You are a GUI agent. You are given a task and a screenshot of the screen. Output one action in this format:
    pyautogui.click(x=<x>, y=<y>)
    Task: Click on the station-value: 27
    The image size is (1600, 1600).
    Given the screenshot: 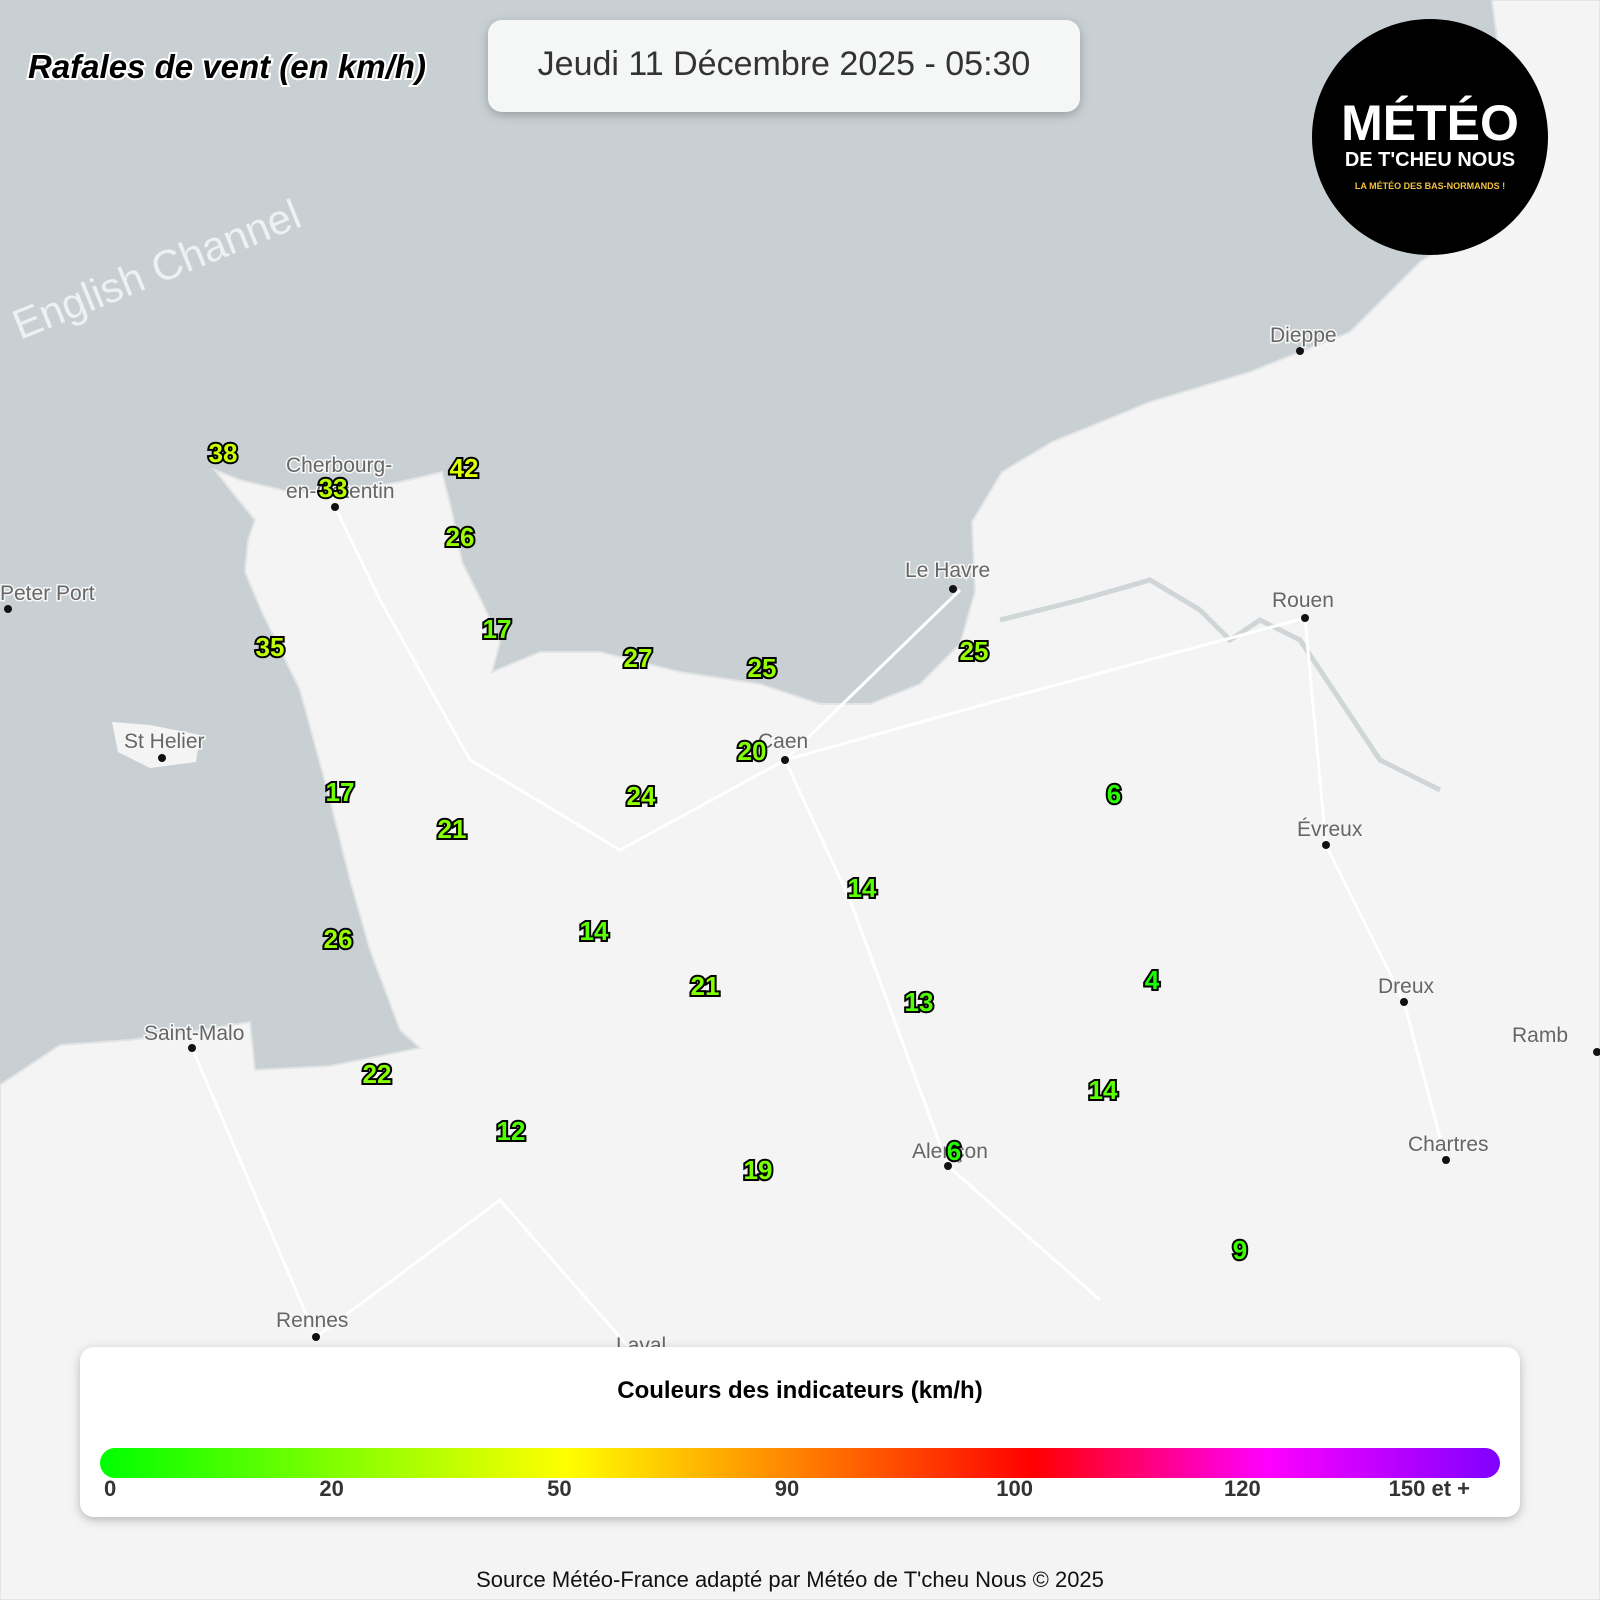 What is the action you would take?
    pyautogui.click(x=638, y=658)
    